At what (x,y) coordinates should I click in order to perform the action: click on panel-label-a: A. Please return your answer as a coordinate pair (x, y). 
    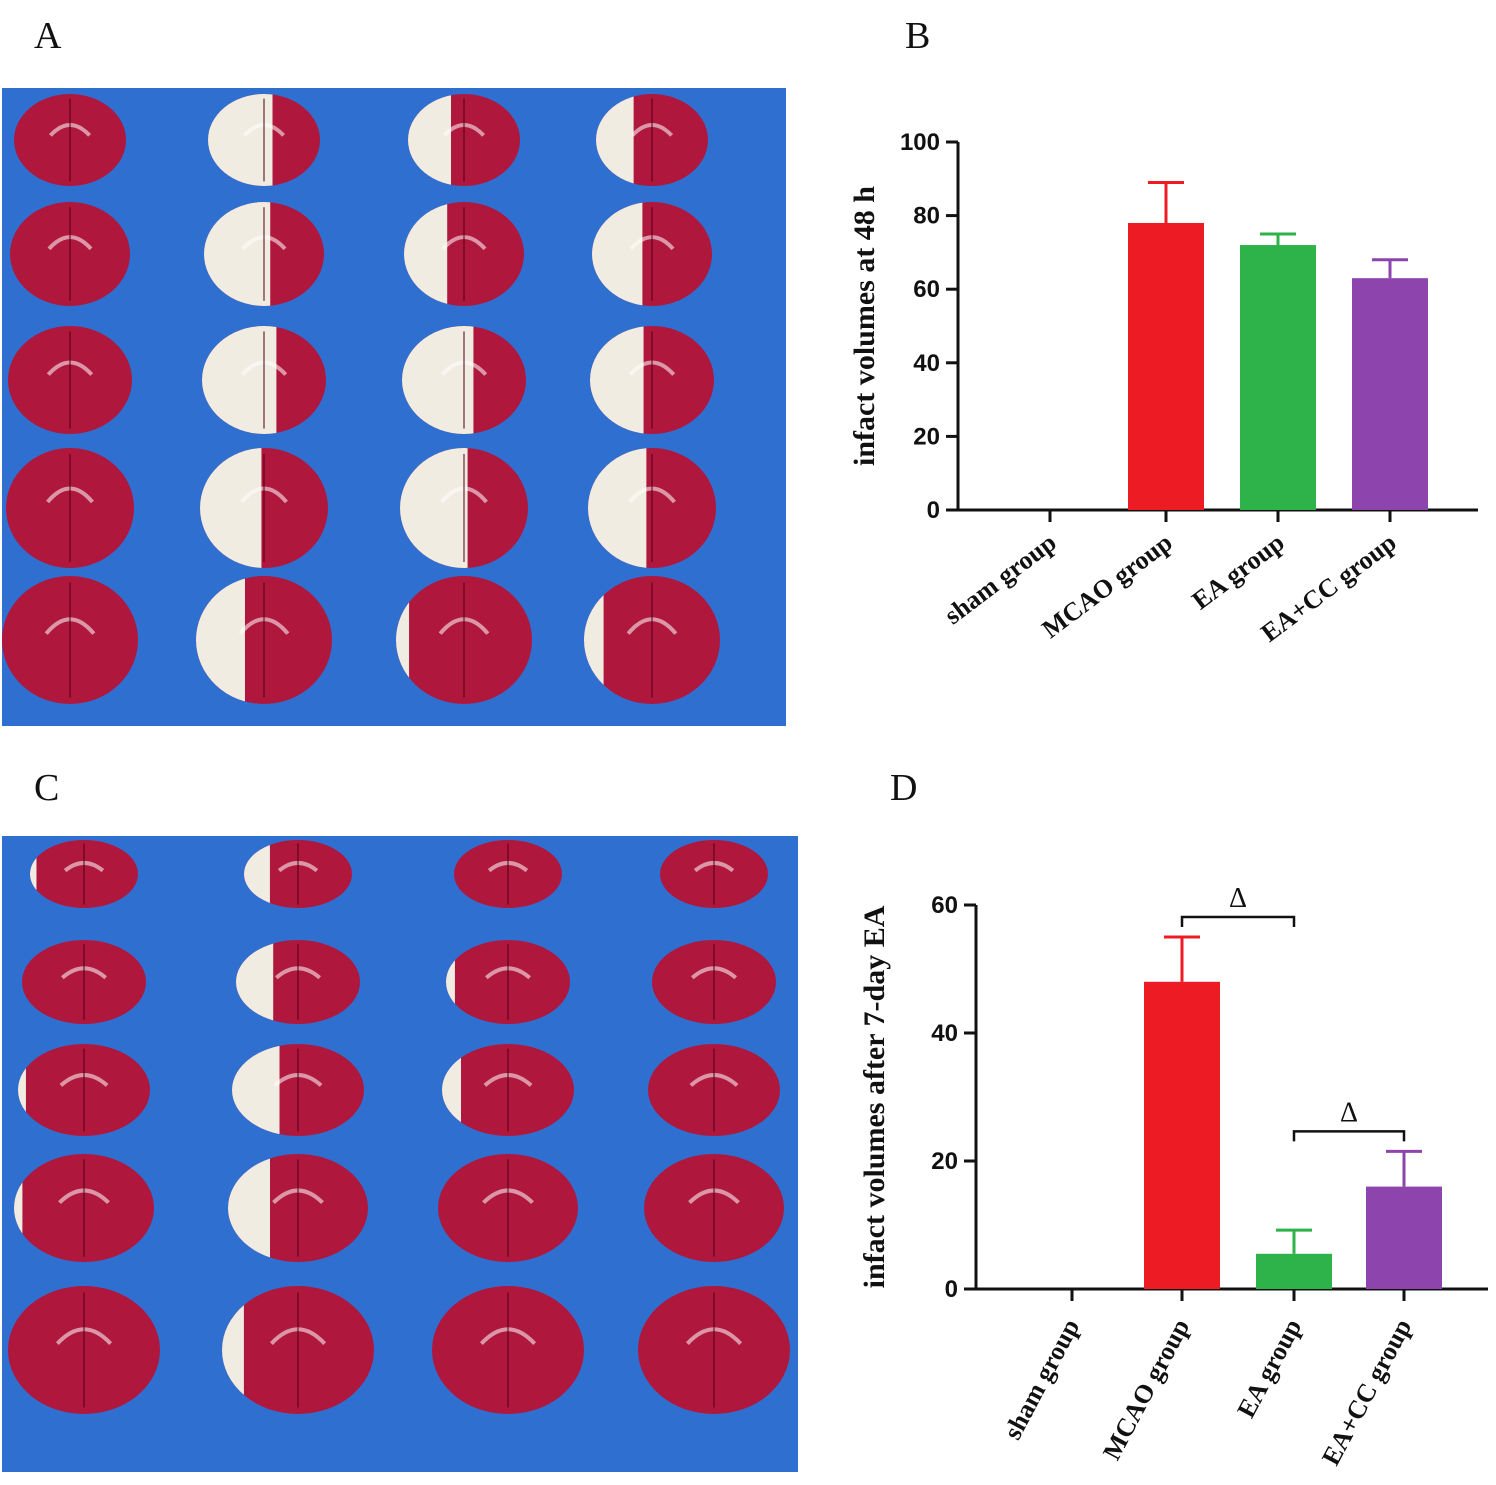
    Looking at the image, I should click on (48, 36).